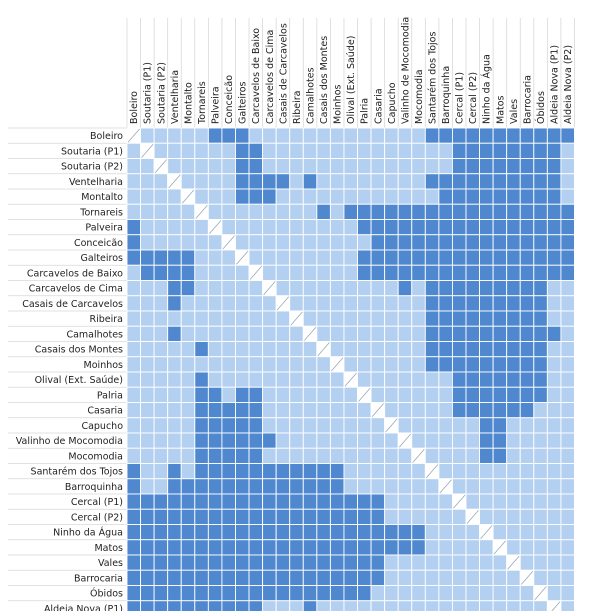 Image resolution: width=606 pixels, height=616 pixels. I want to click on column-label: Soutaria (P1), so click(148, 93).